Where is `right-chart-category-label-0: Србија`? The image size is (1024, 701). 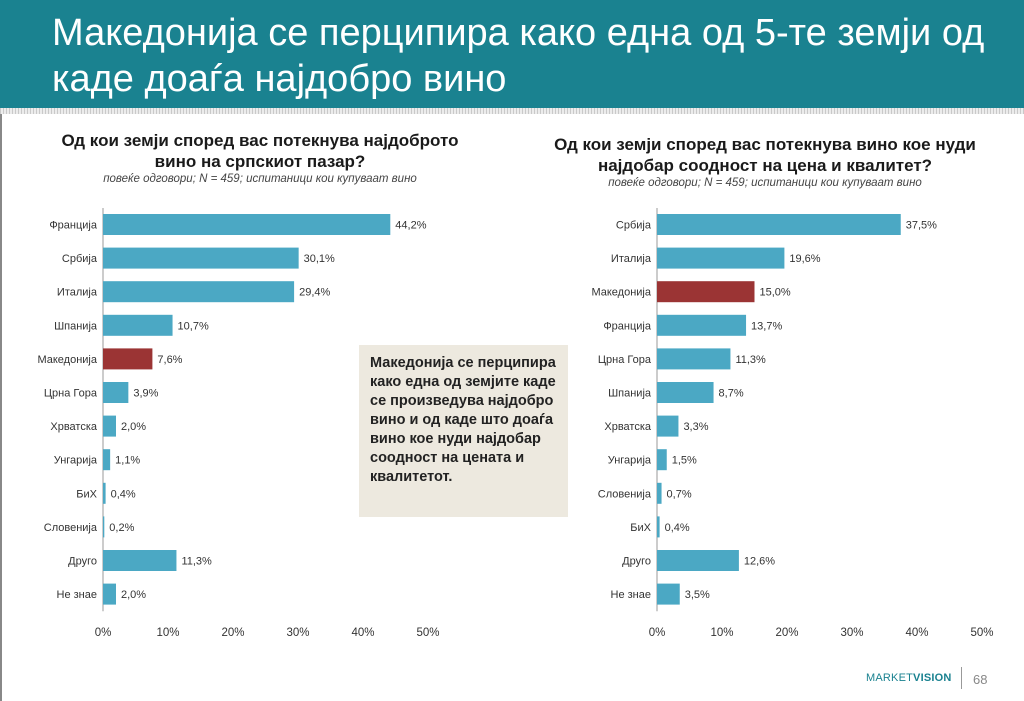
right-chart-category-label-0: Србија is located at coordinates (634, 226).